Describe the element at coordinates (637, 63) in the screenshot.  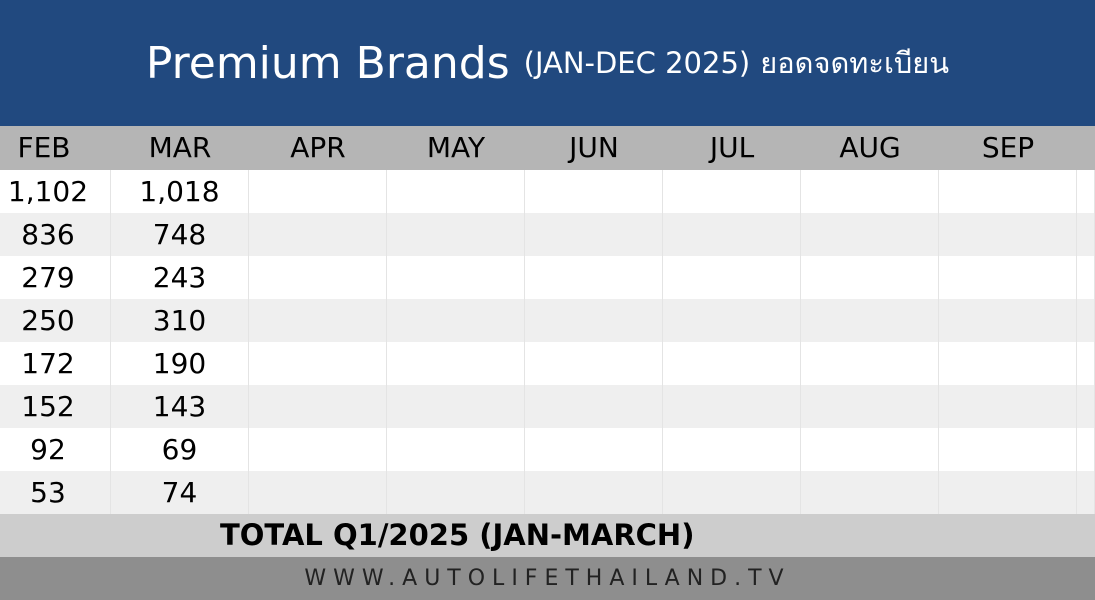
I see `title-period: (JAN-DEC 2025)` at that location.